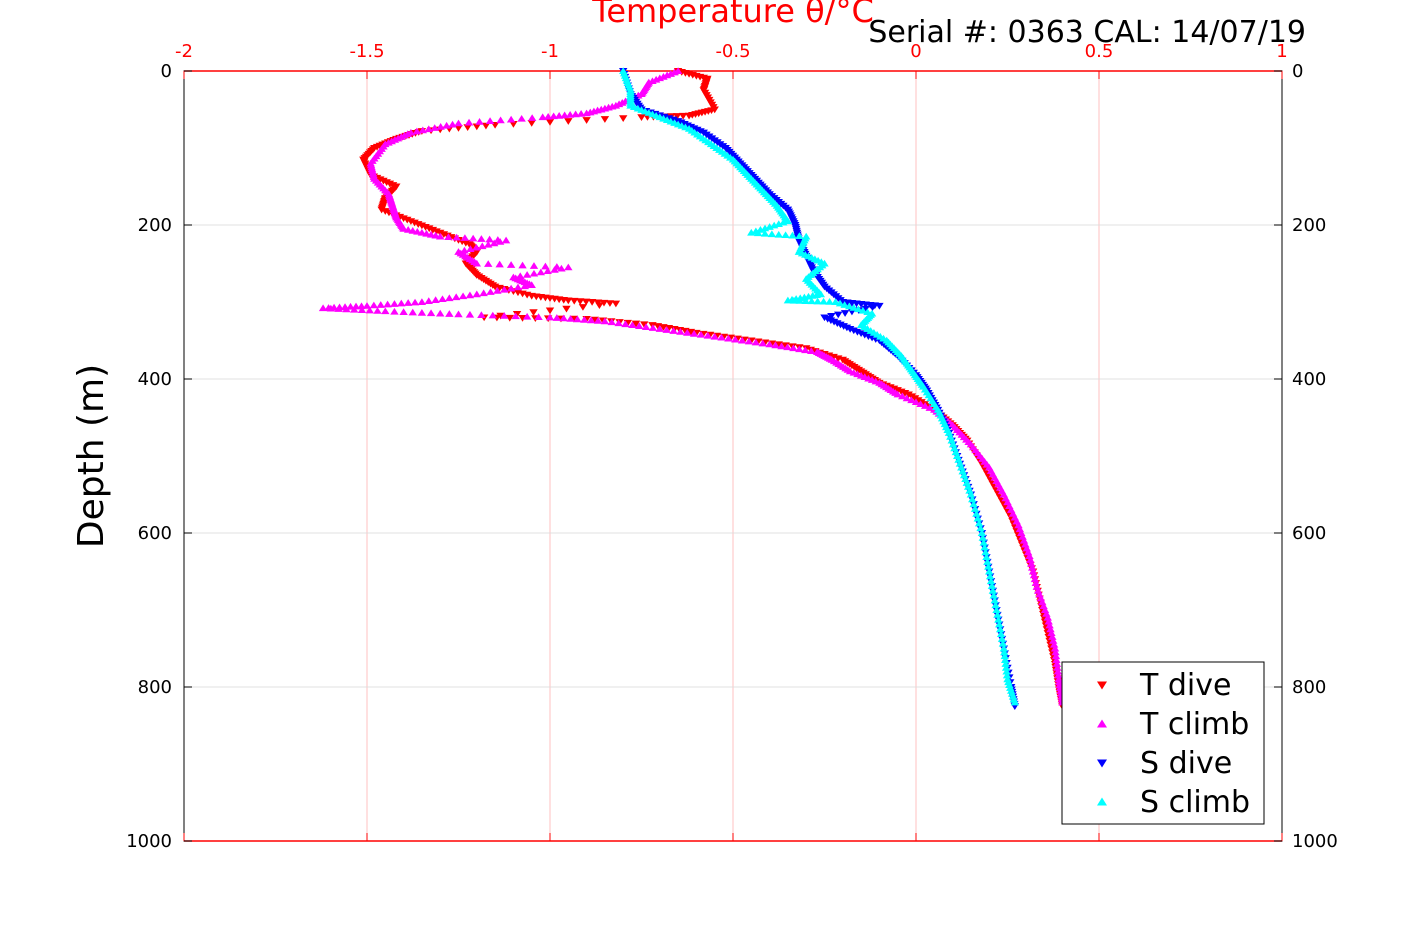 This screenshot has width=1417, height=945. I want to click on y-tick-label-left: 200, so click(155, 225).